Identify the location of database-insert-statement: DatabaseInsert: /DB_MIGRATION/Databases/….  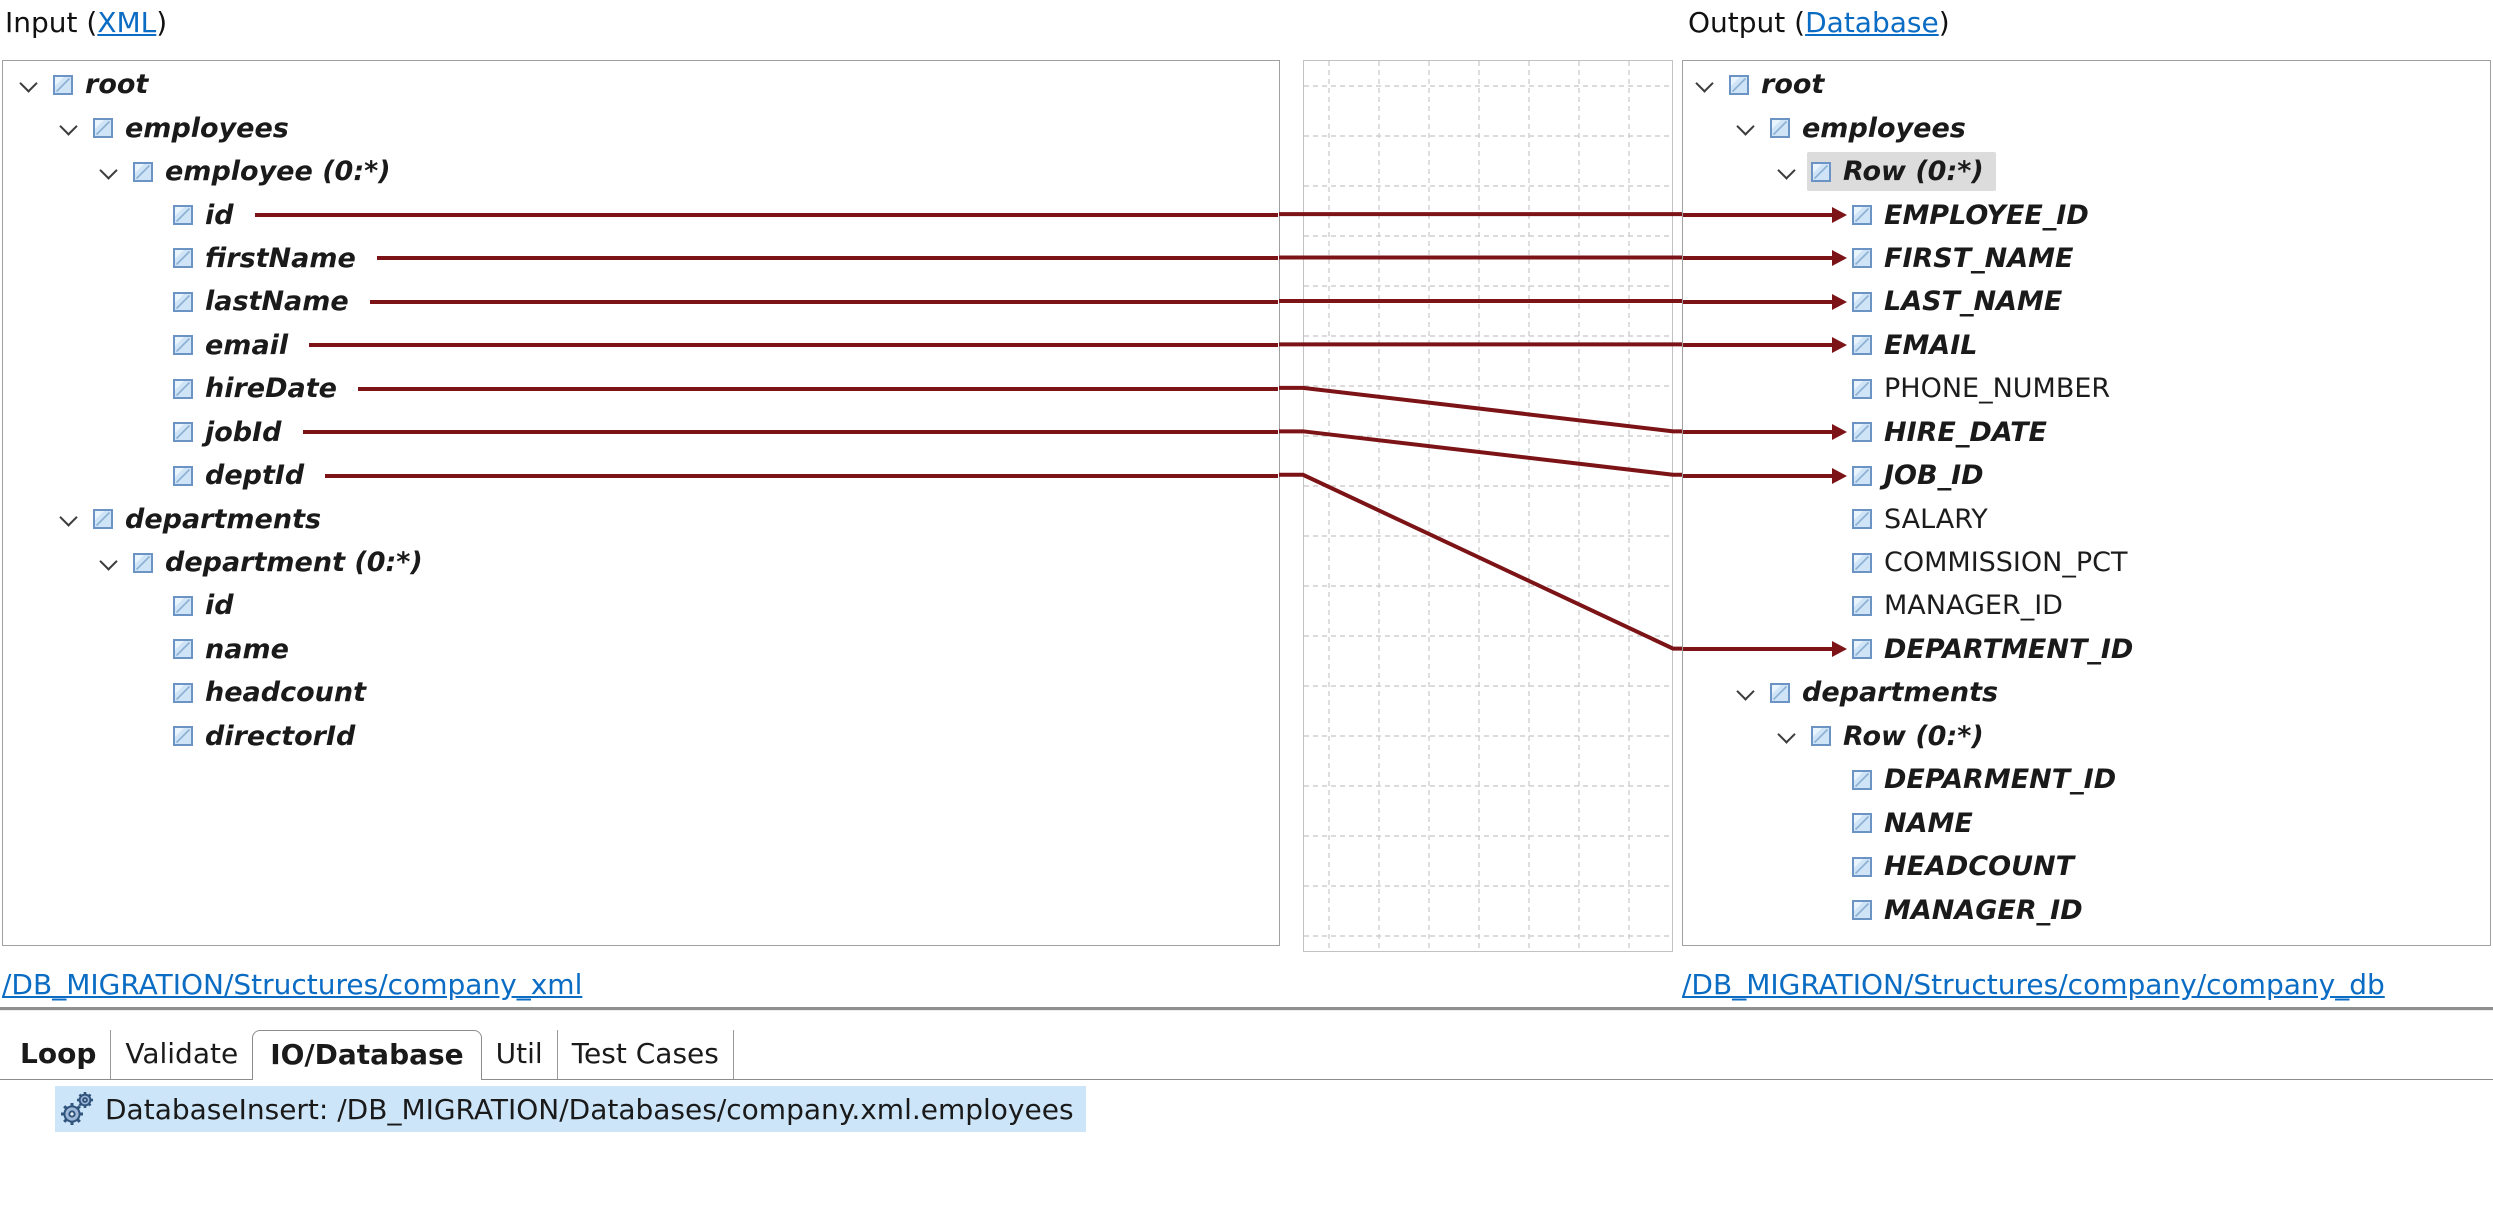
(570, 1109).